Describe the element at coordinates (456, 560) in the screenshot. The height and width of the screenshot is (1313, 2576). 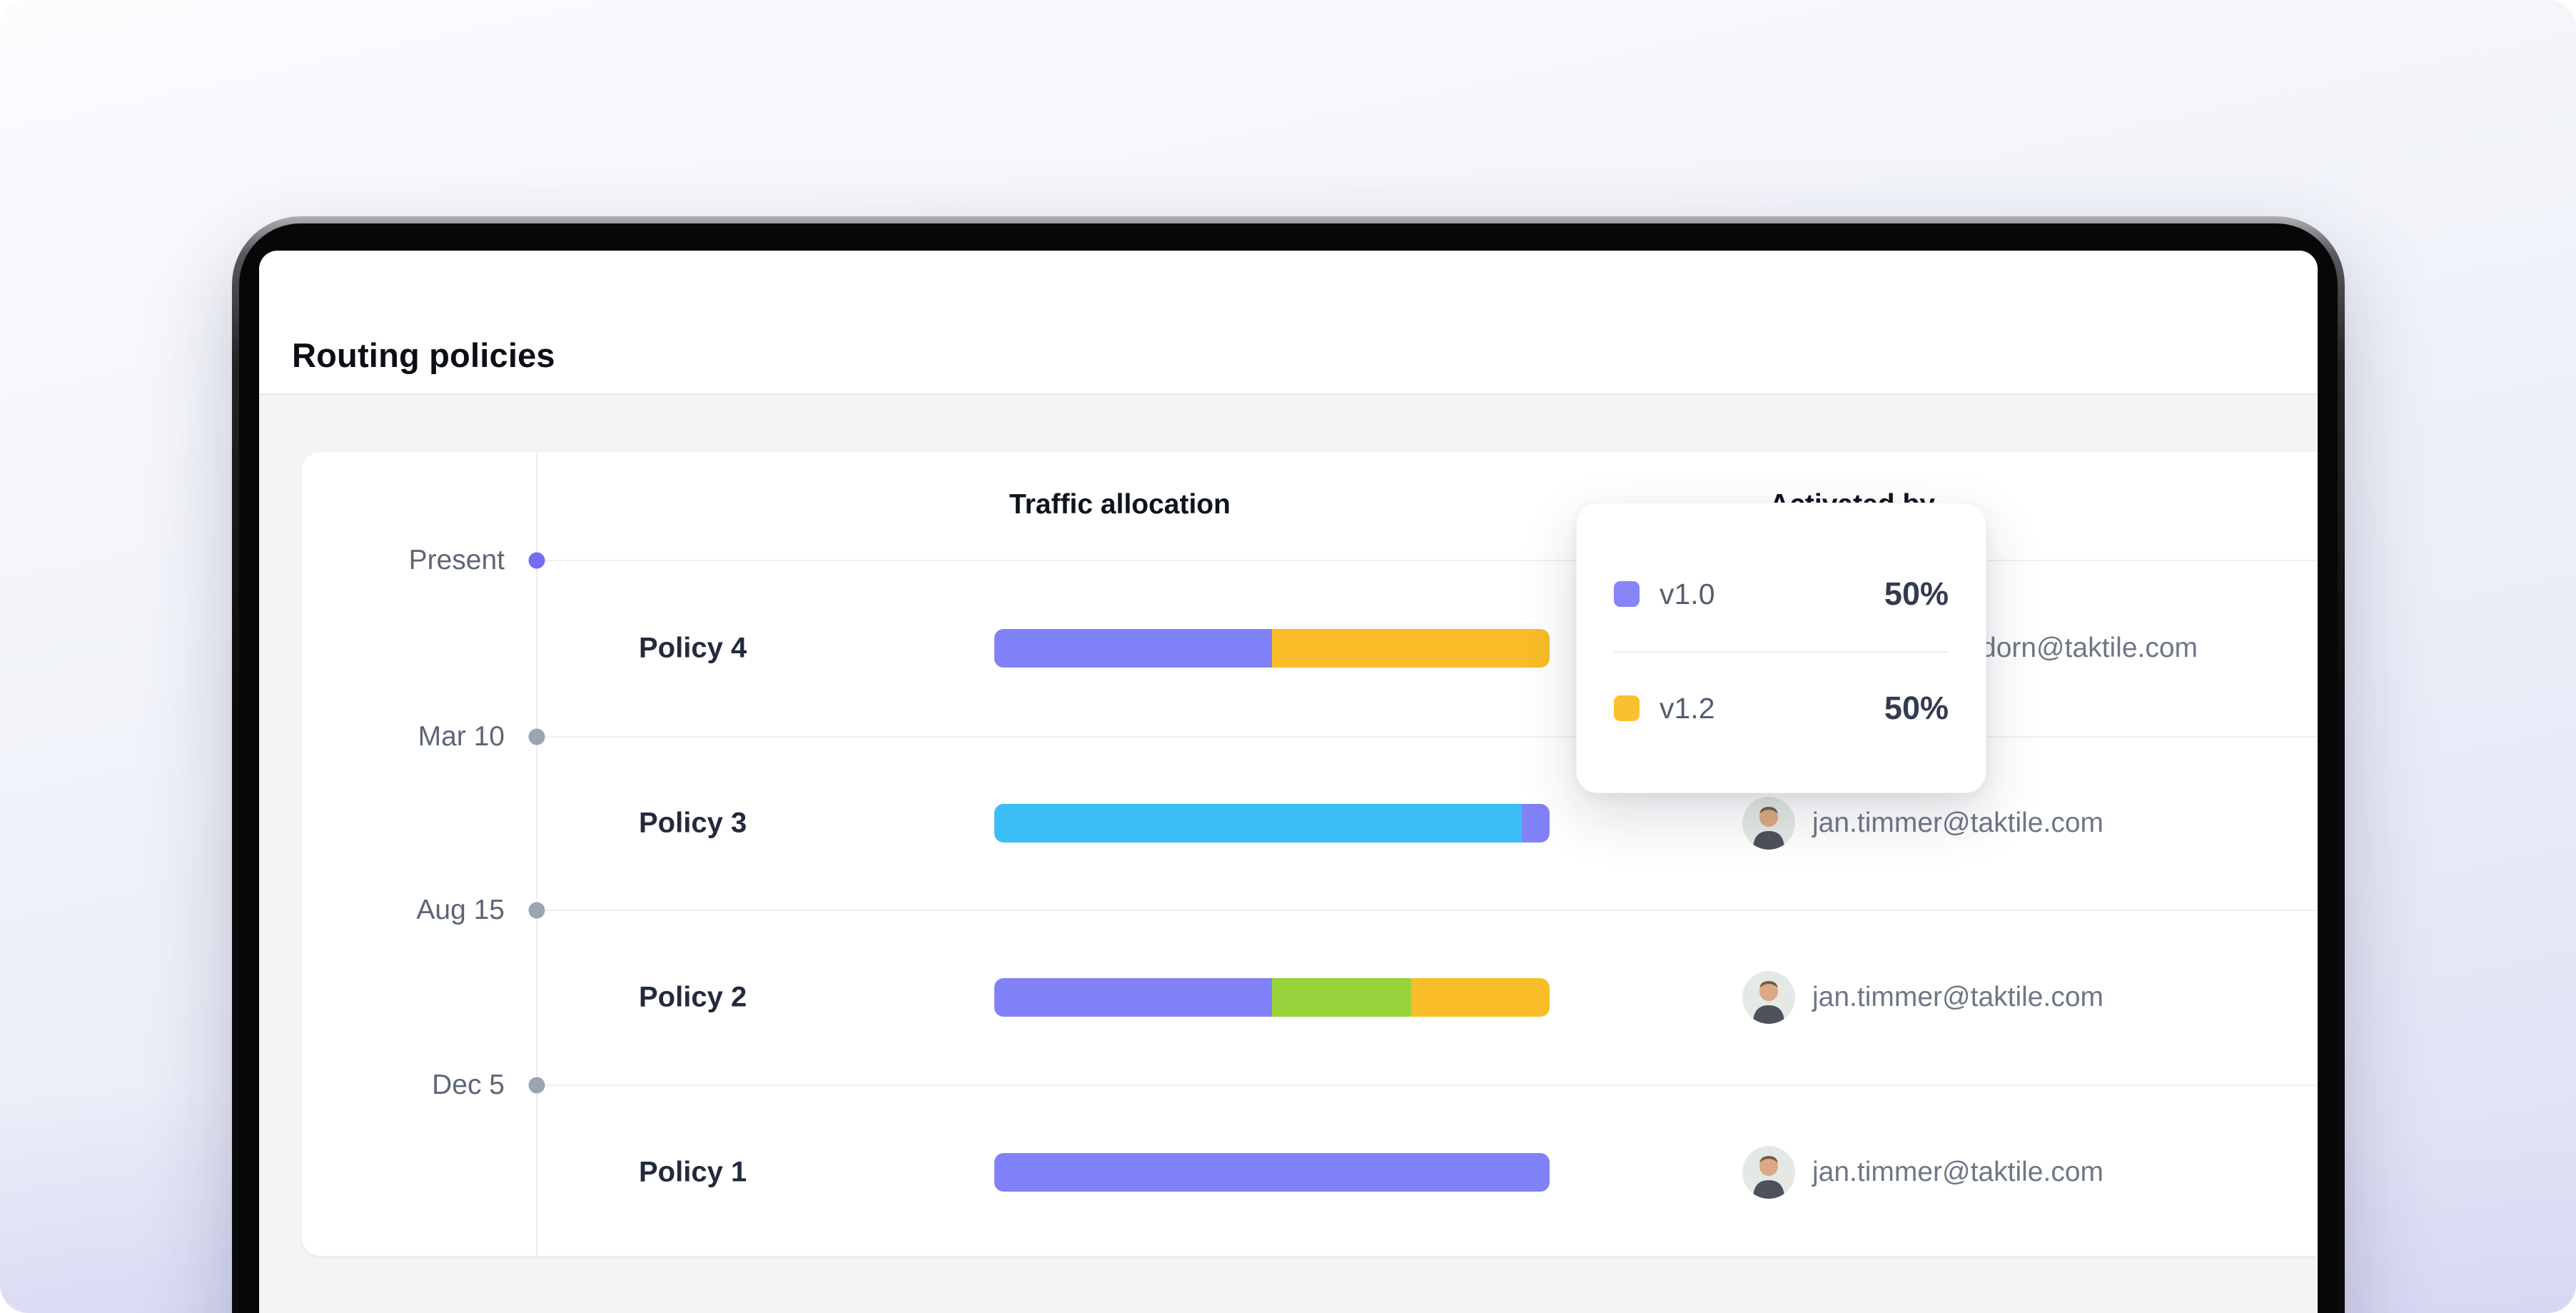
I see `timeline-label: Present` at that location.